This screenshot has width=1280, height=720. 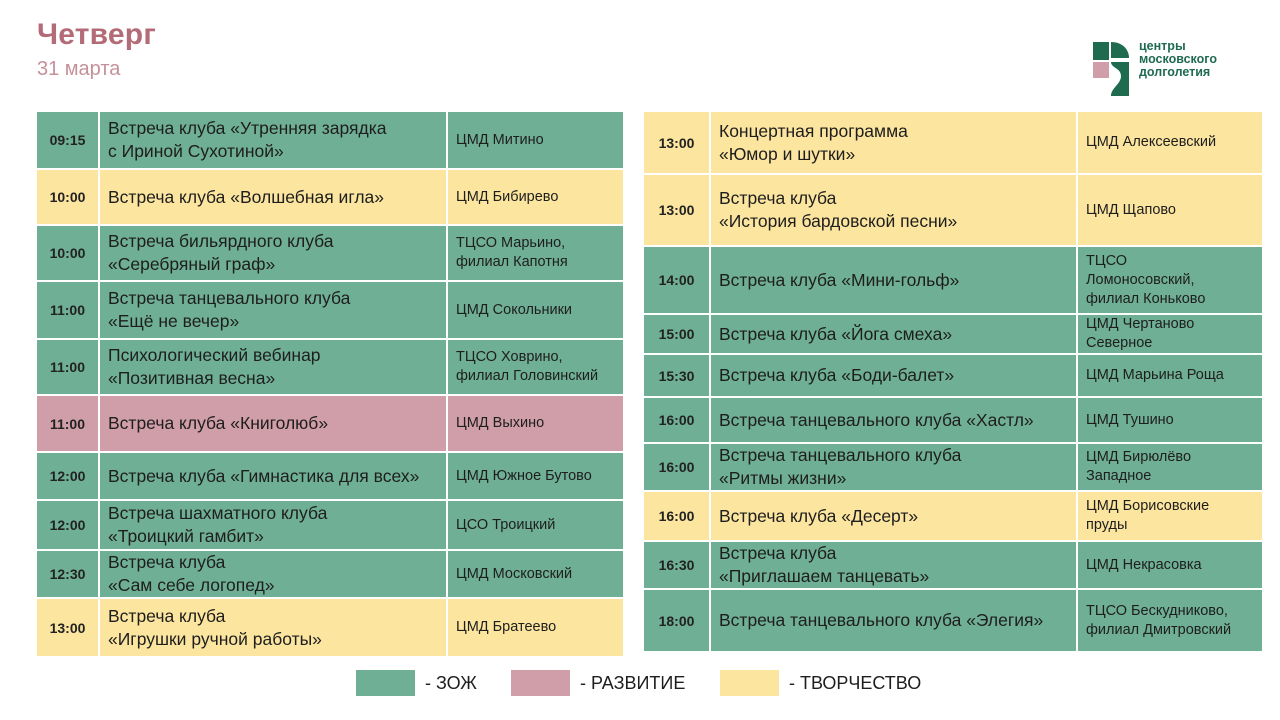 I want to click on legend-item-tvorchestvo: - ТВОРЧЕСТВО, so click(x=820, y=683).